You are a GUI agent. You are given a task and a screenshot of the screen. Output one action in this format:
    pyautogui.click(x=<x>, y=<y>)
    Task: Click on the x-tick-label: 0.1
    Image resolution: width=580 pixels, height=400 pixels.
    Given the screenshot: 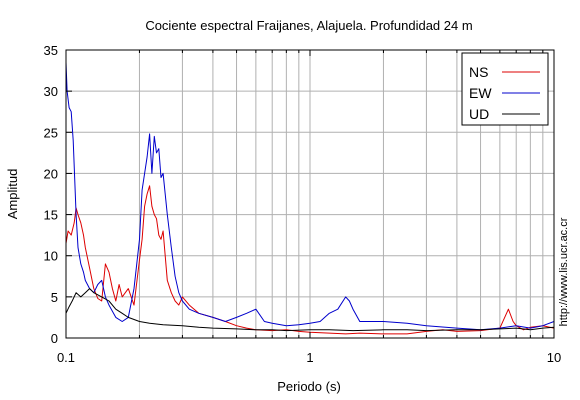 What is the action you would take?
    pyautogui.click(x=66, y=357)
    